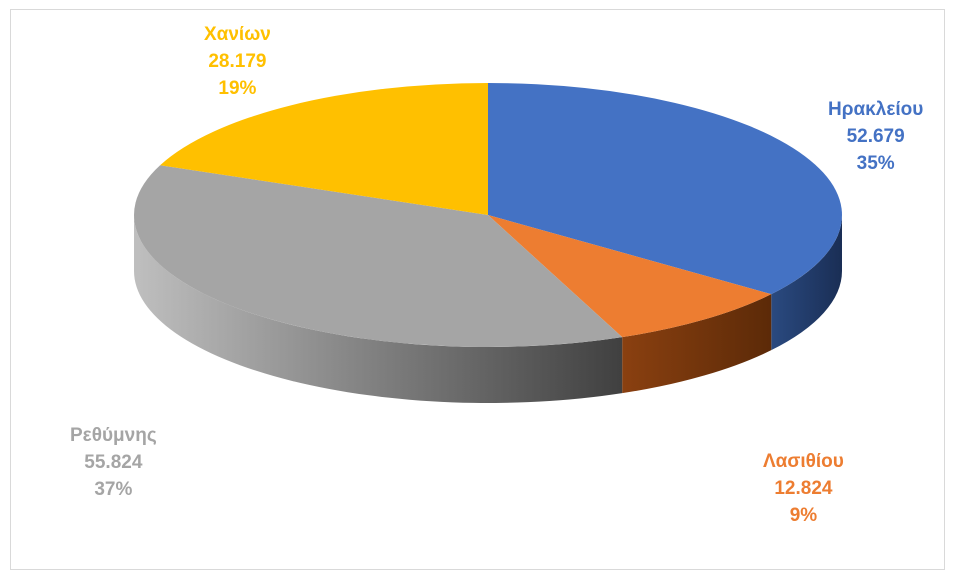  Describe the element at coordinates (803, 515) in the screenshot. I see `data-label-percent: 9%` at that location.